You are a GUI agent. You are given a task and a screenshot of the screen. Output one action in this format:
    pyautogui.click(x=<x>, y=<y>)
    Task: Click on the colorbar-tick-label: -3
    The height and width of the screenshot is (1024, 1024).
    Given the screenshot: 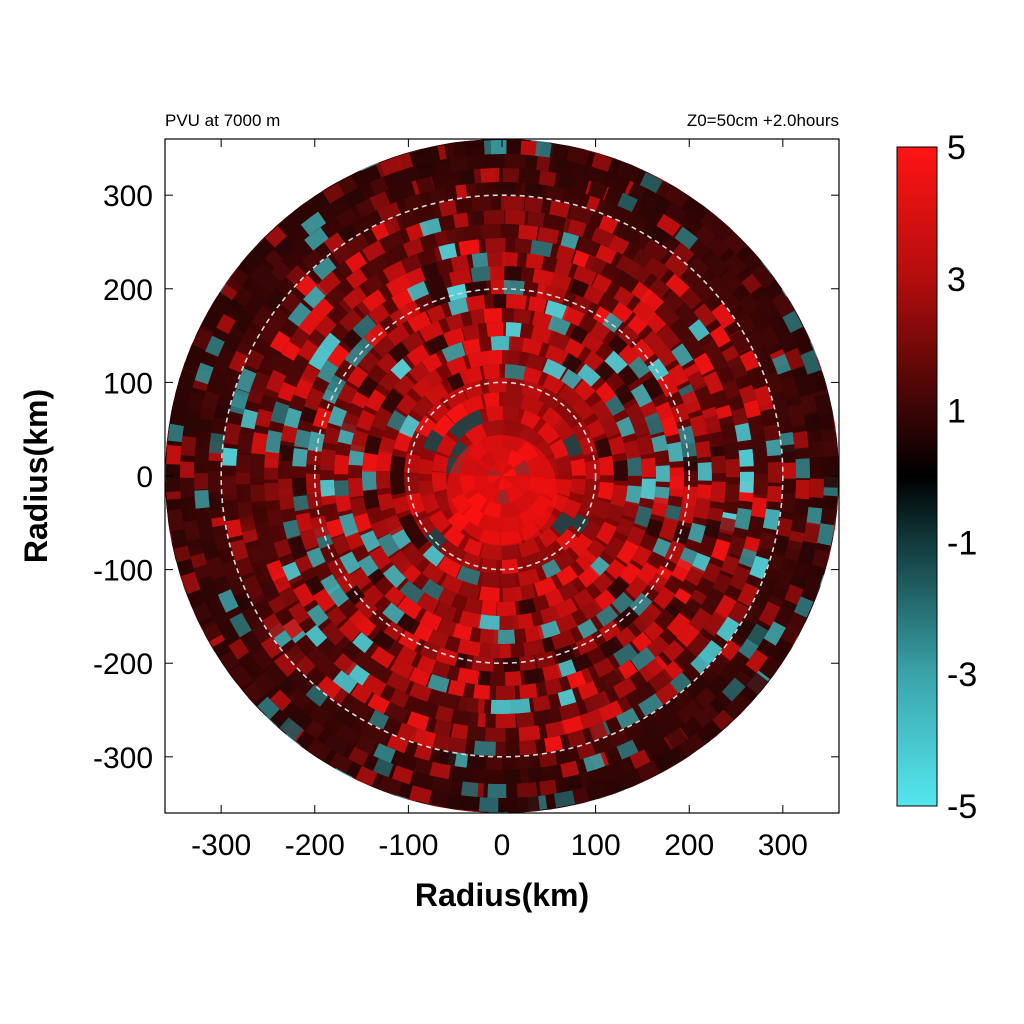 What is the action you would take?
    pyautogui.click(x=962, y=675)
    